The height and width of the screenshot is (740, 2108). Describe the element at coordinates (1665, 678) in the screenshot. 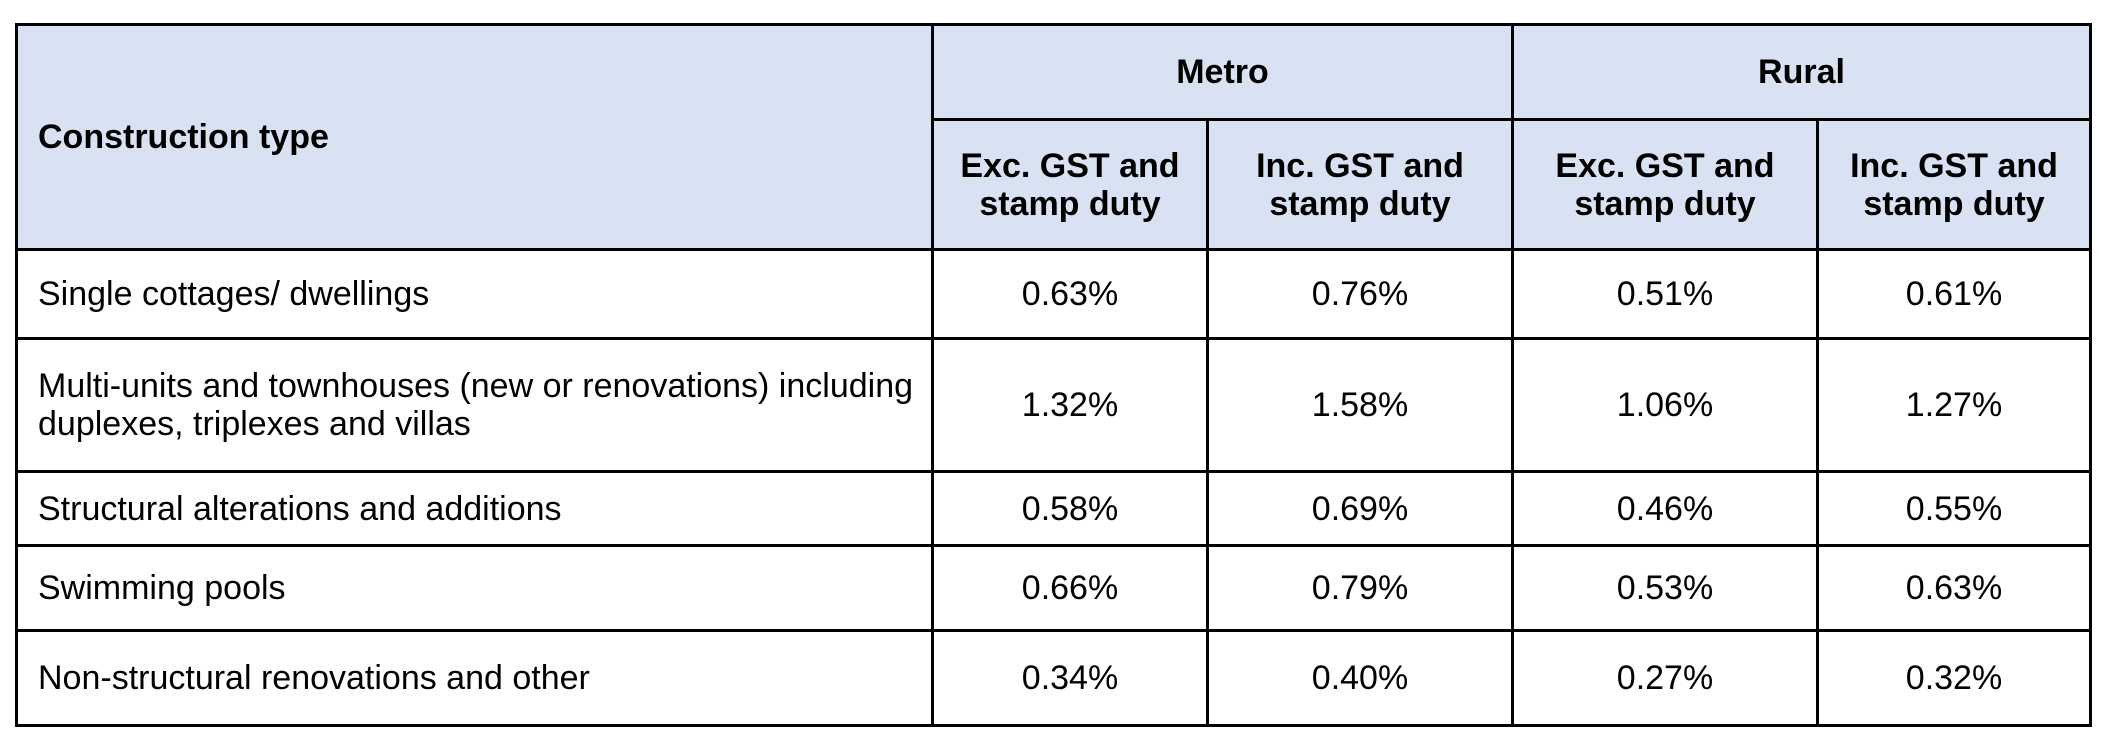

I see `rural-exc-gst-cell: 0.27%` at that location.